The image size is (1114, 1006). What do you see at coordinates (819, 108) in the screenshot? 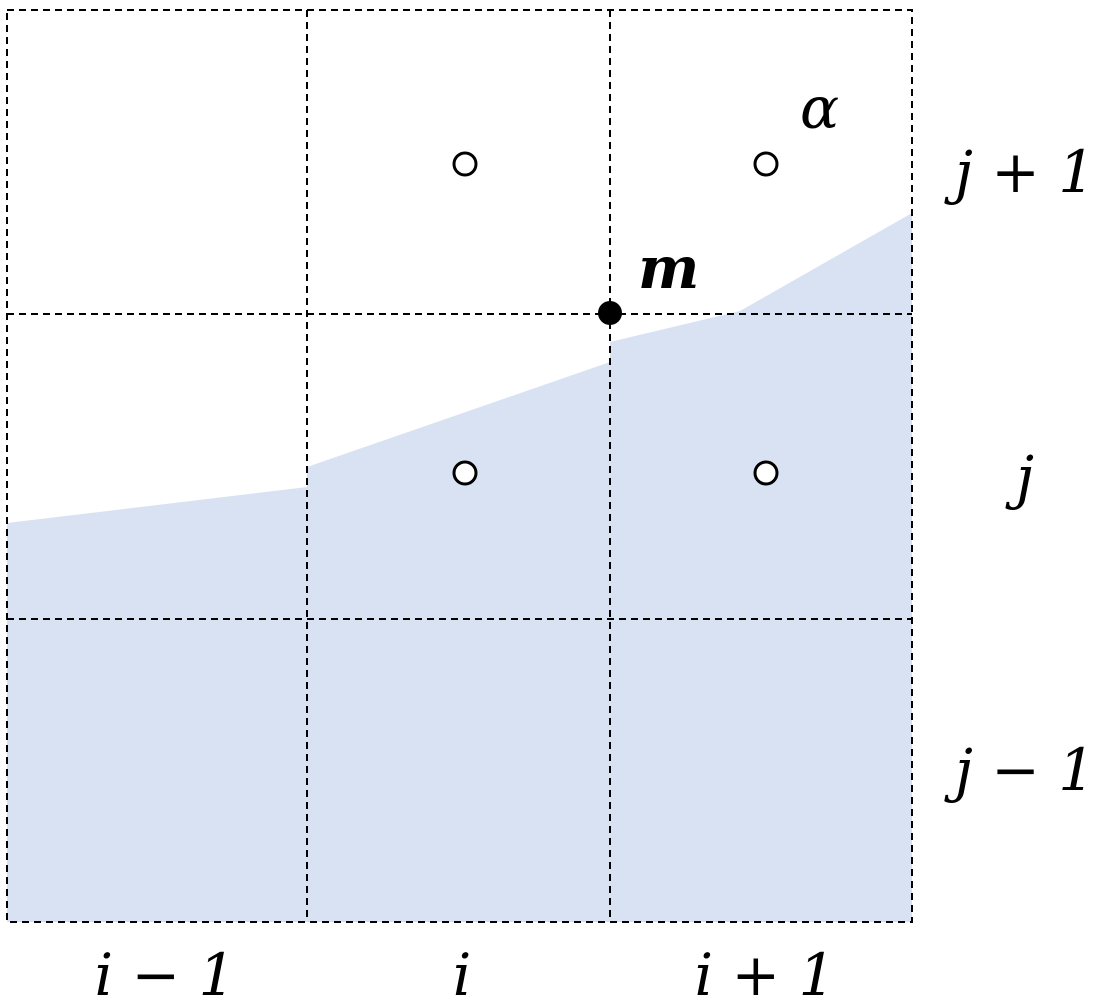
I see `alpha-label: α` at bounding box center [819, 108].